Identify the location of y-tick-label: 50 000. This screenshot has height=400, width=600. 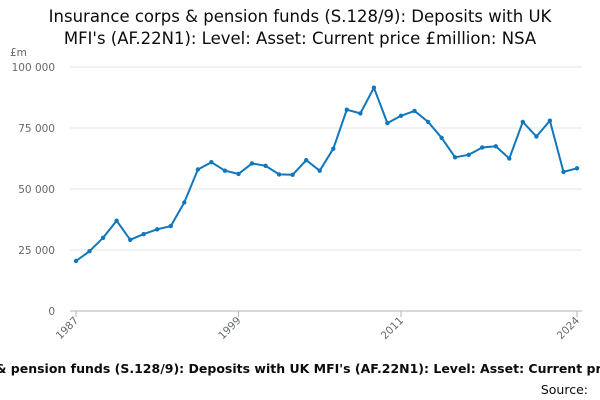
(36, 190).